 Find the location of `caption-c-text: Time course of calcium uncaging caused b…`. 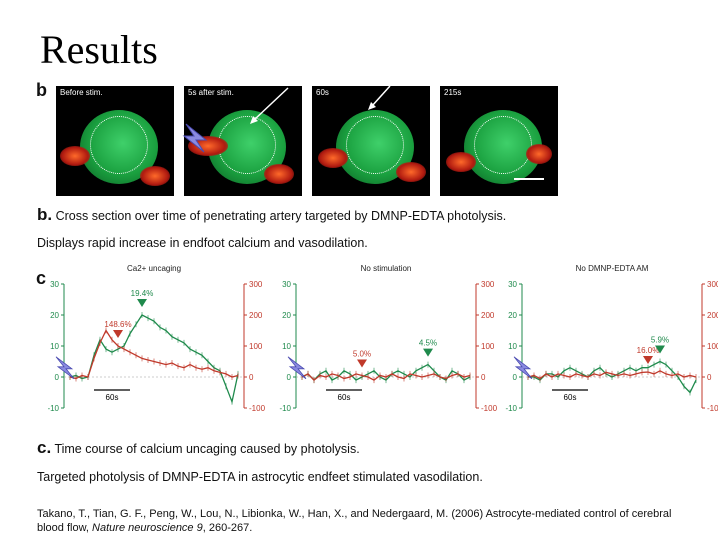

caption-c-text: Time course of calcium uncaging caused b… is located at coordinates (207, 449).